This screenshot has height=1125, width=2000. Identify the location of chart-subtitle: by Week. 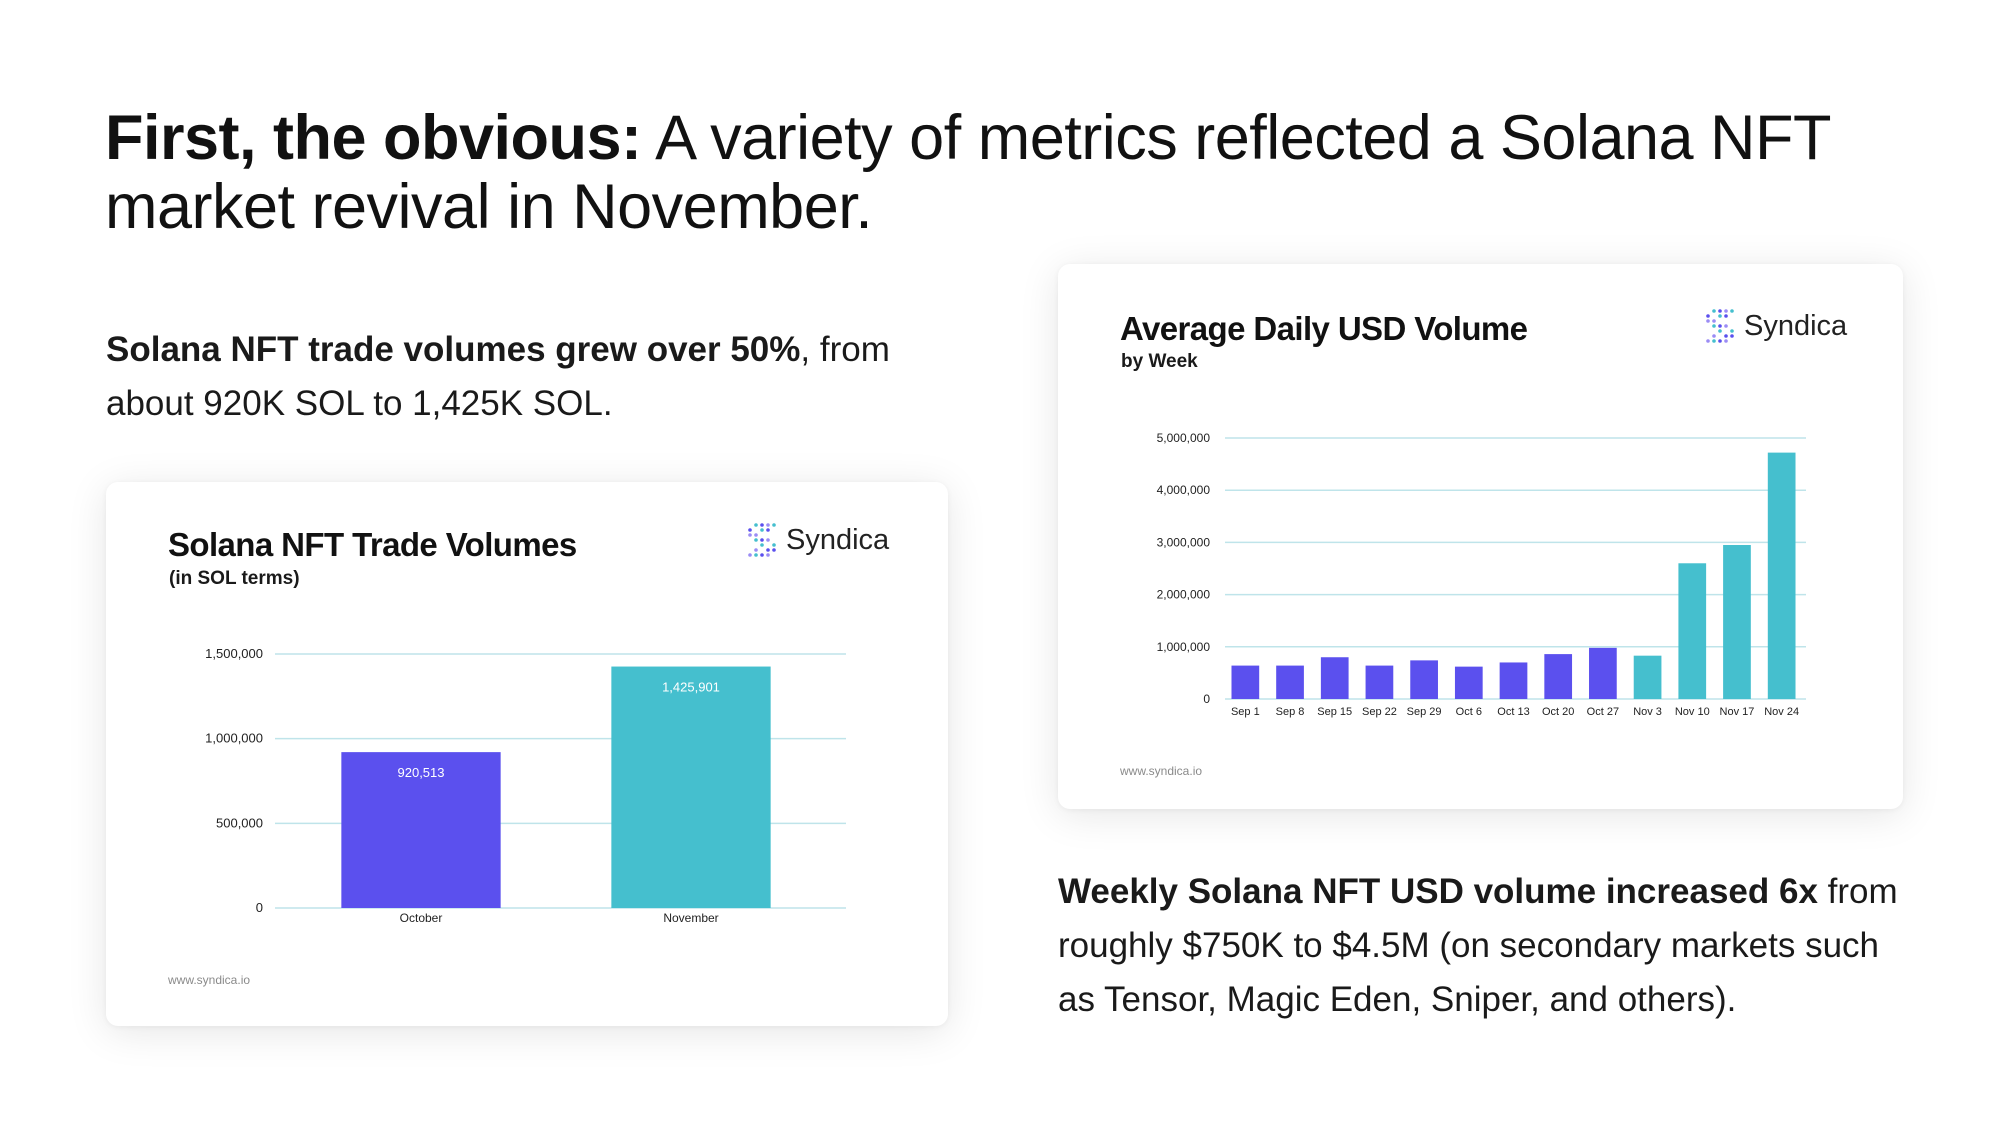
(1159, 361).